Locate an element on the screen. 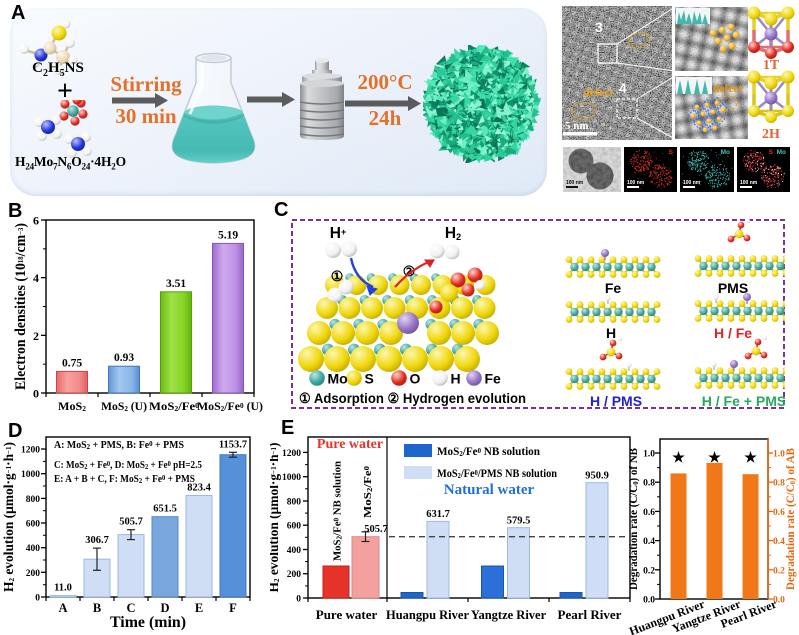 This screenshot has height=635, width=799. svg-text: A: MoS2 + PMS, B: Fe0 + PMS is located at coordinates (119, 446).